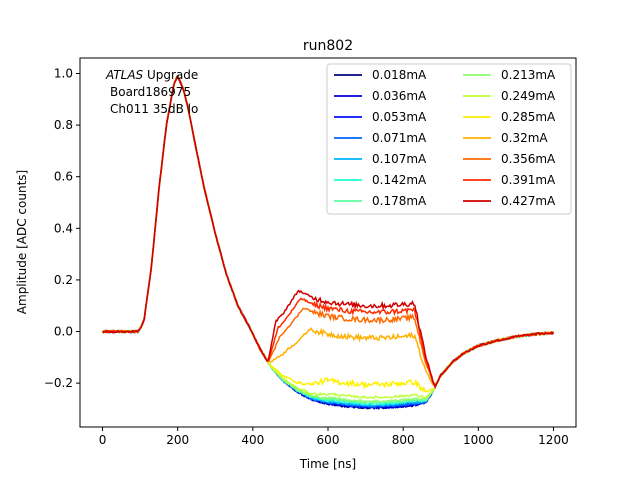 The image size is (640, 484). What do you see at coordinates (399, 201) in the screenshot?
I see `legend-label: 0.178mA` at bounding box center [399, 201].